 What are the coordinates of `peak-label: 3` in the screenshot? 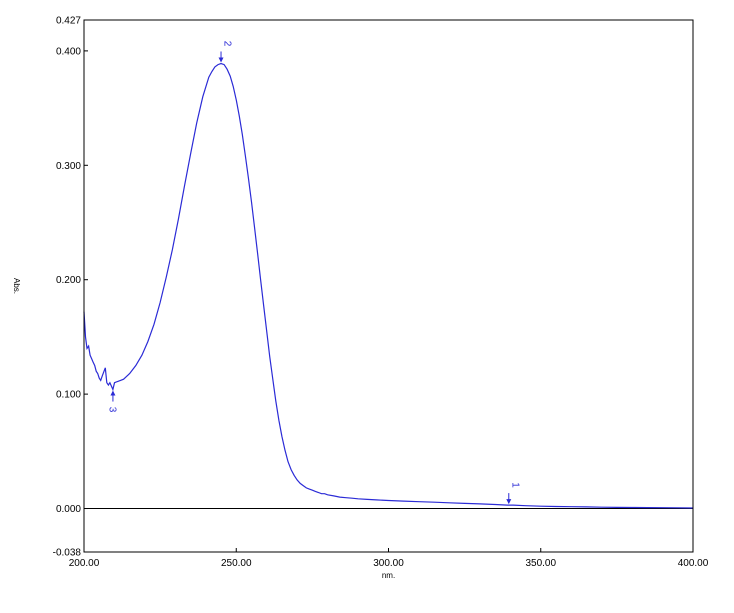 It's located at (111, 410).